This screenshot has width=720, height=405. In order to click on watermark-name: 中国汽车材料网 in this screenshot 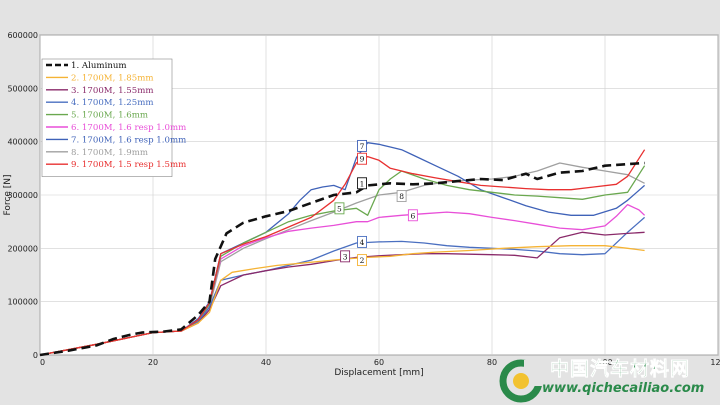, I will do `click(620, 369)`.